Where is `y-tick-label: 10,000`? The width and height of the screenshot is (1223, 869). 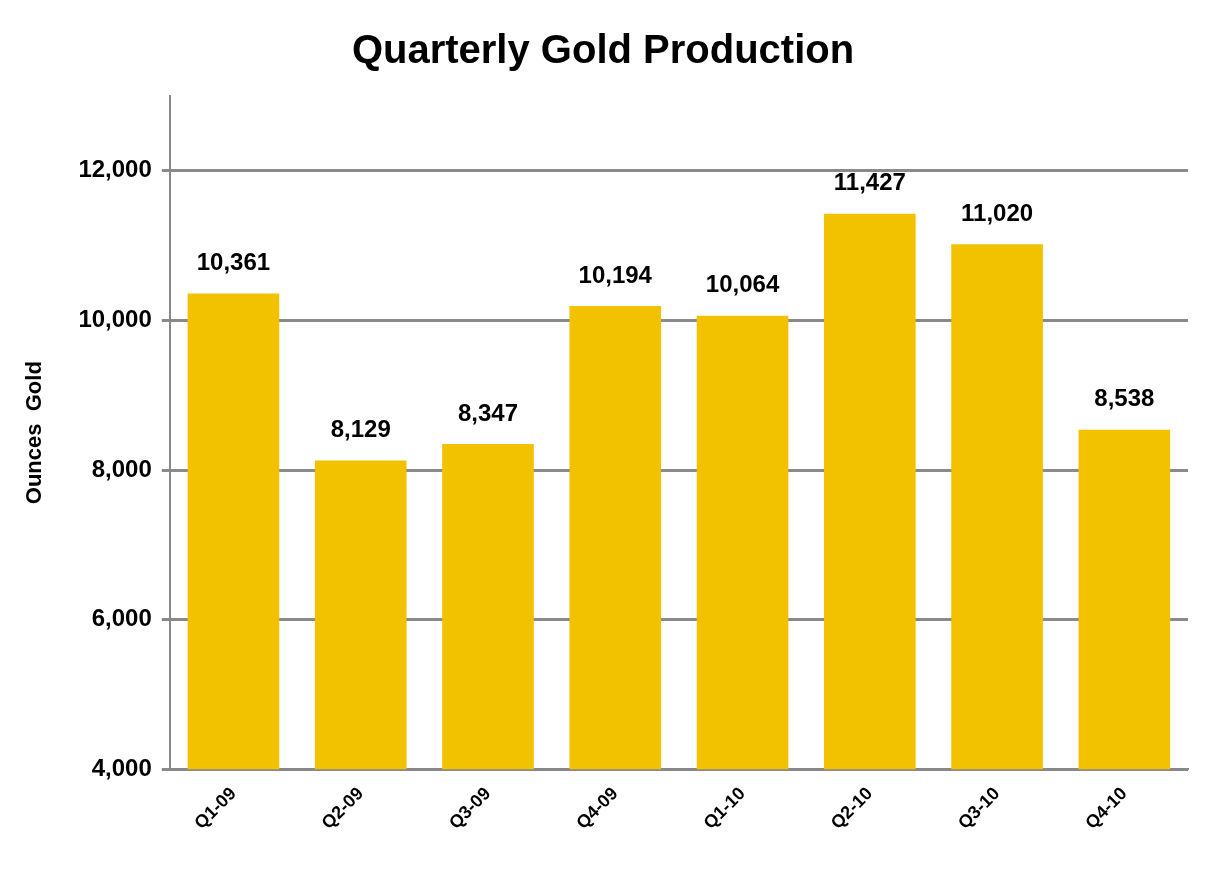 y-tick-label: 10,000 is located at coordinates (115, 319).